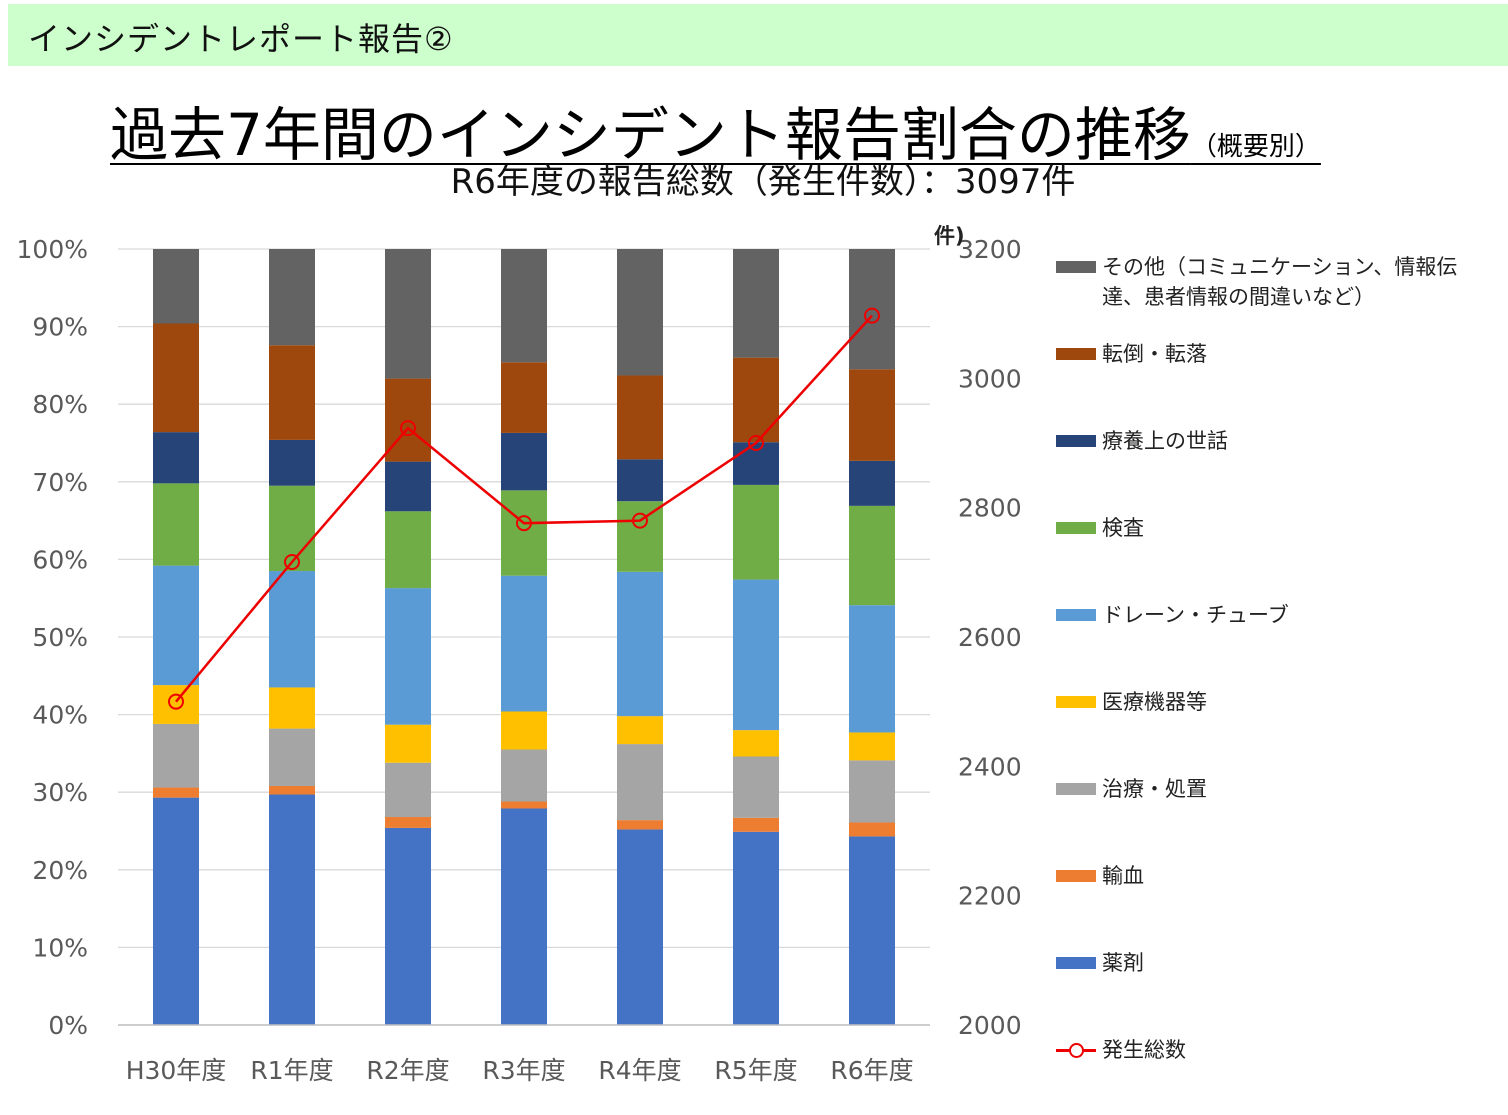  I want to click on legend-marker-icon, so click(1076, 1050).